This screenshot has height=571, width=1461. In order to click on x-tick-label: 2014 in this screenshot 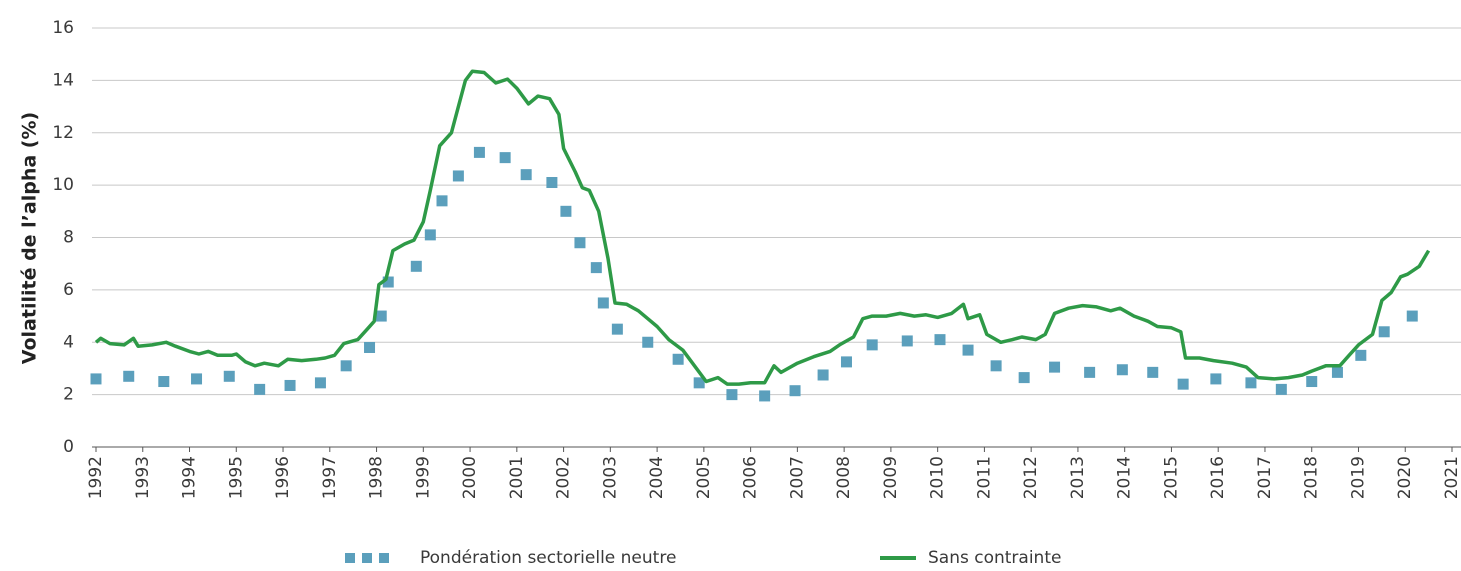, I will do `click(1125, 477)`.